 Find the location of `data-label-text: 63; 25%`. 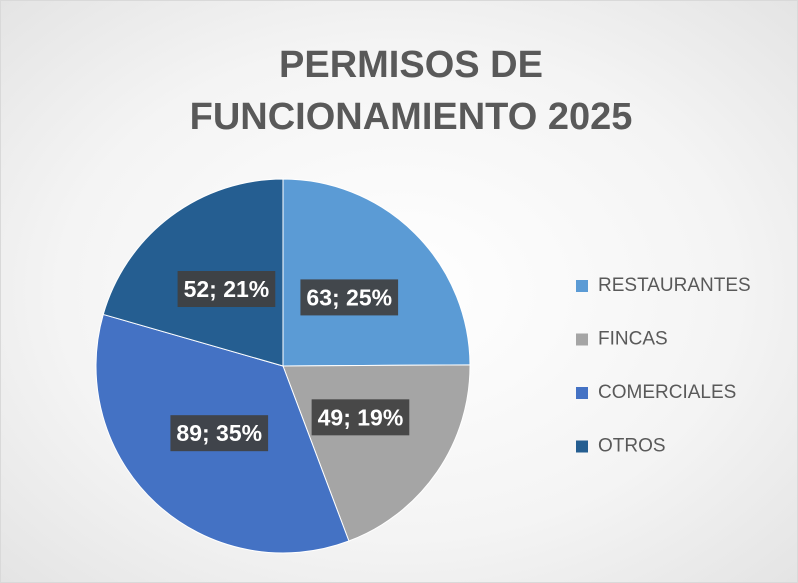

data-label-text: 63; 25% is located at coordinates (349, 297).